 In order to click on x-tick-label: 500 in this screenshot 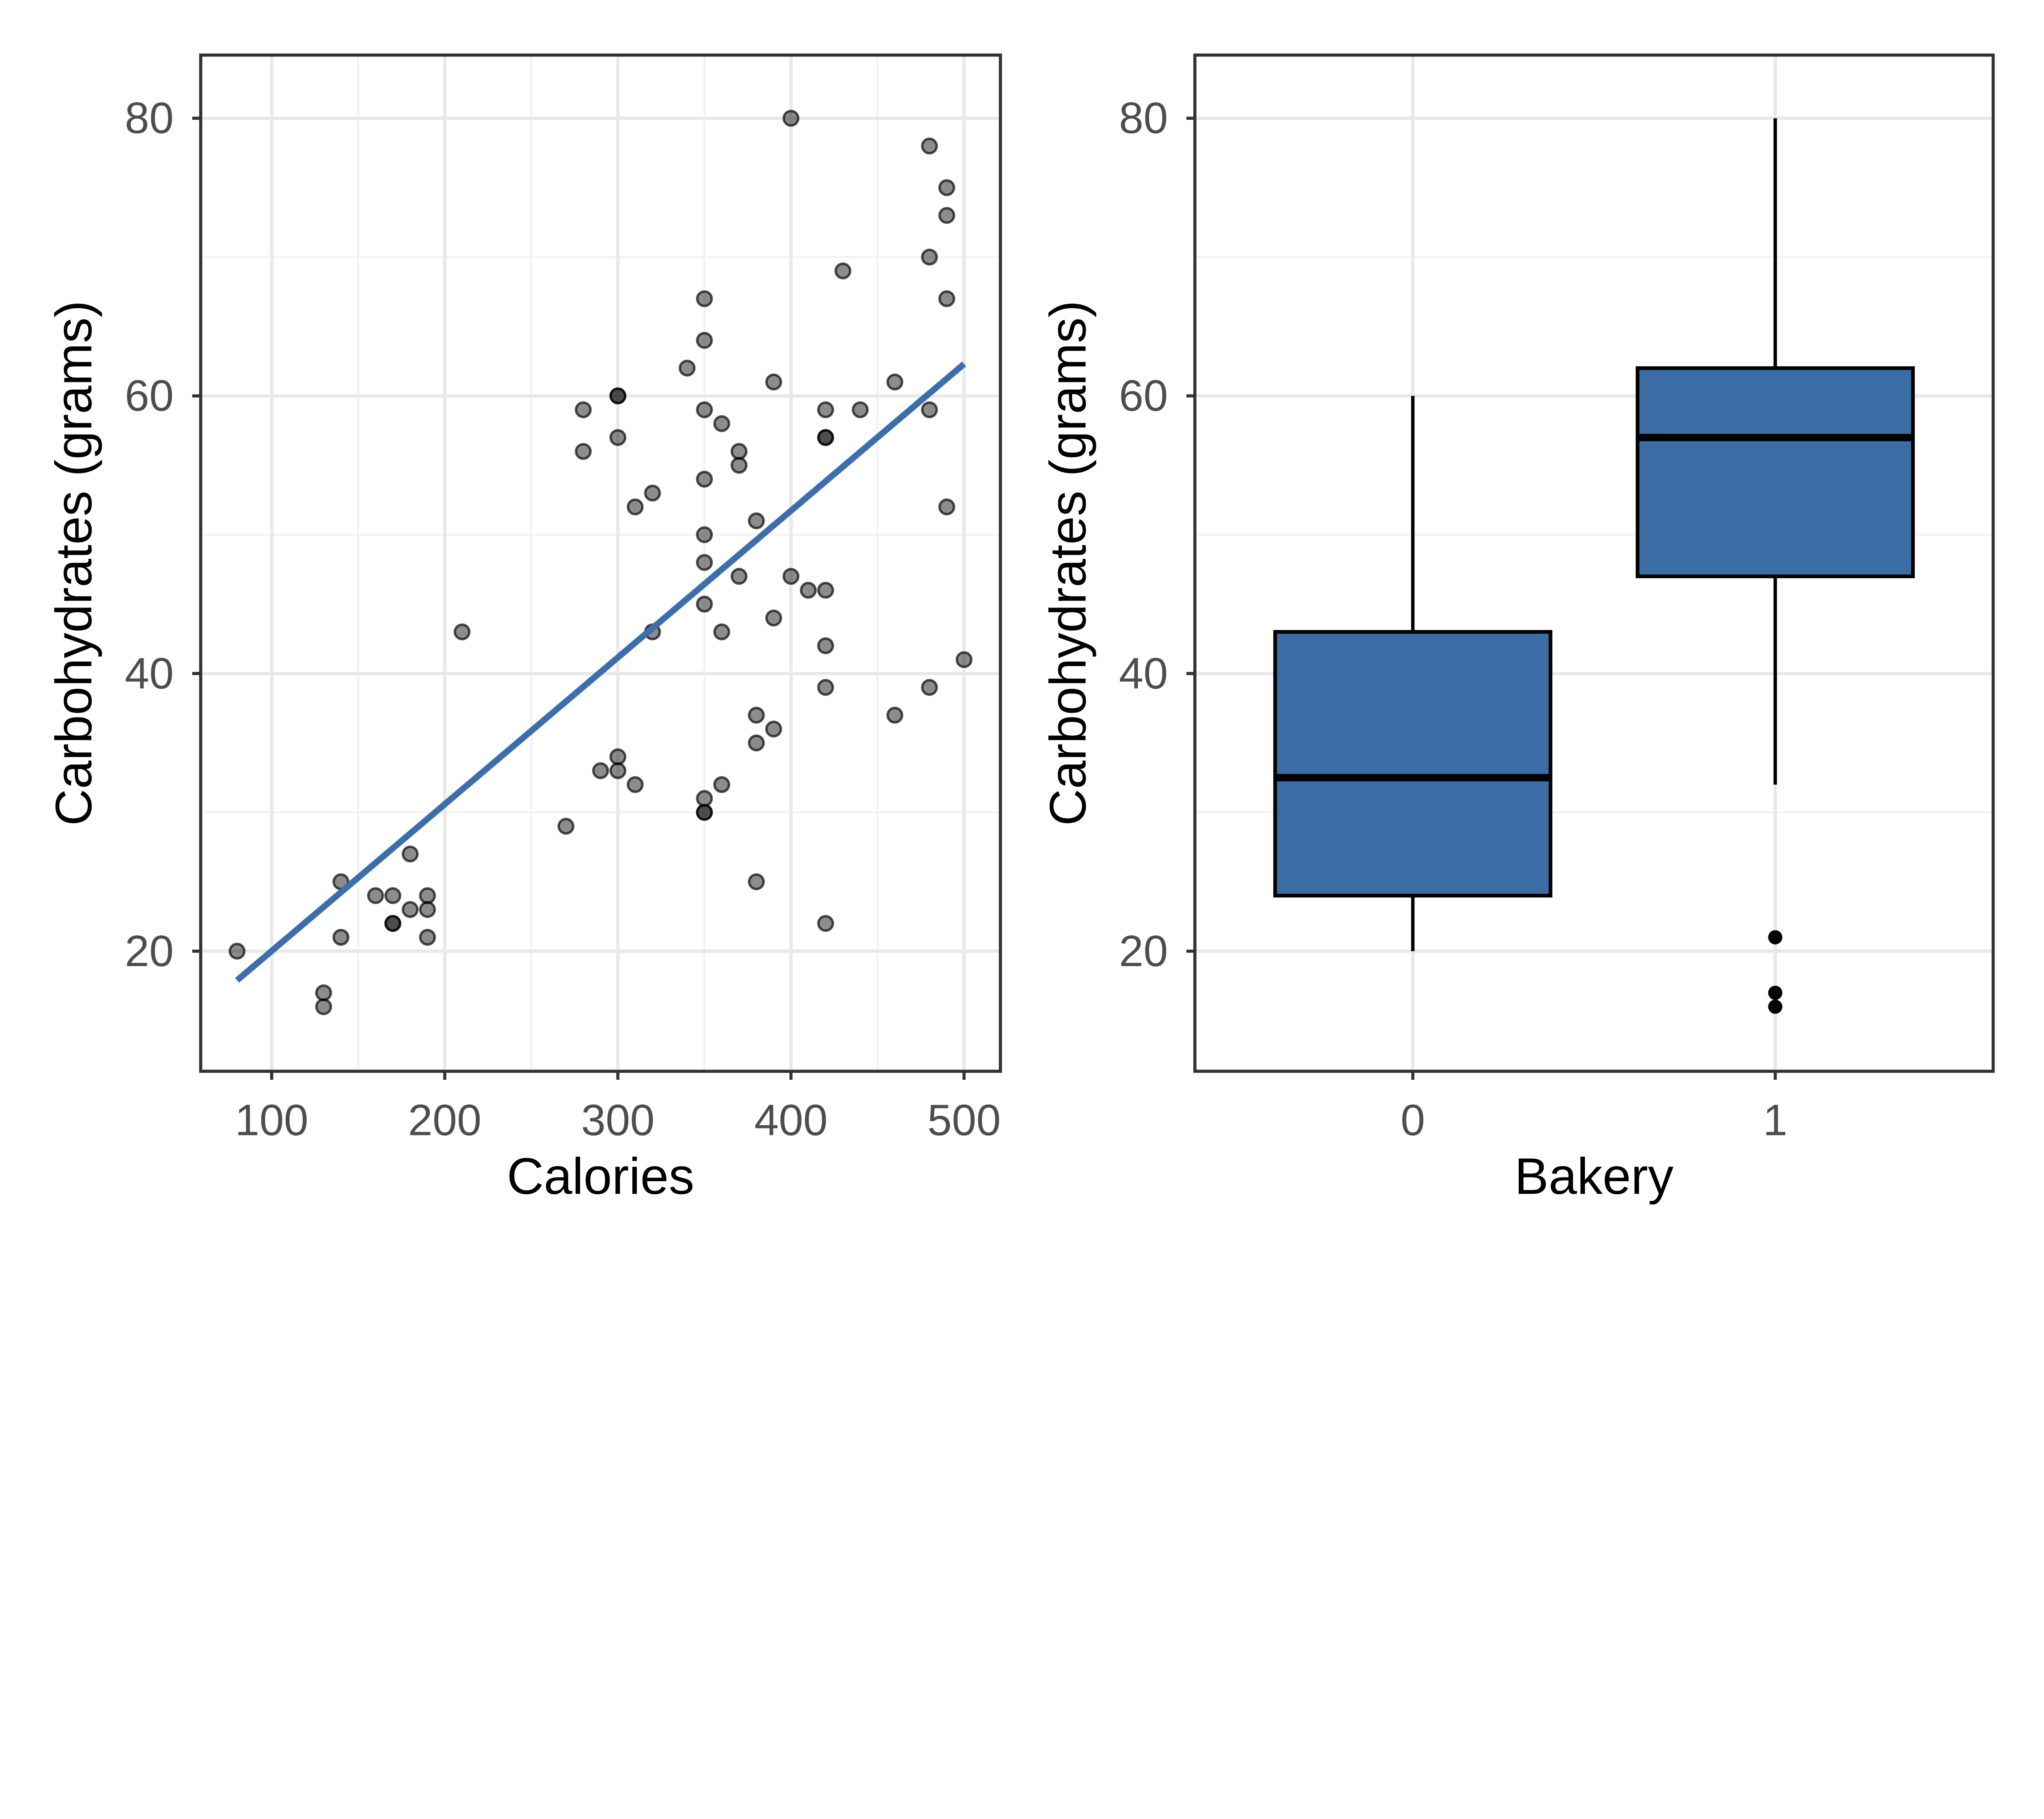, I will do `click(964, 1119)`.